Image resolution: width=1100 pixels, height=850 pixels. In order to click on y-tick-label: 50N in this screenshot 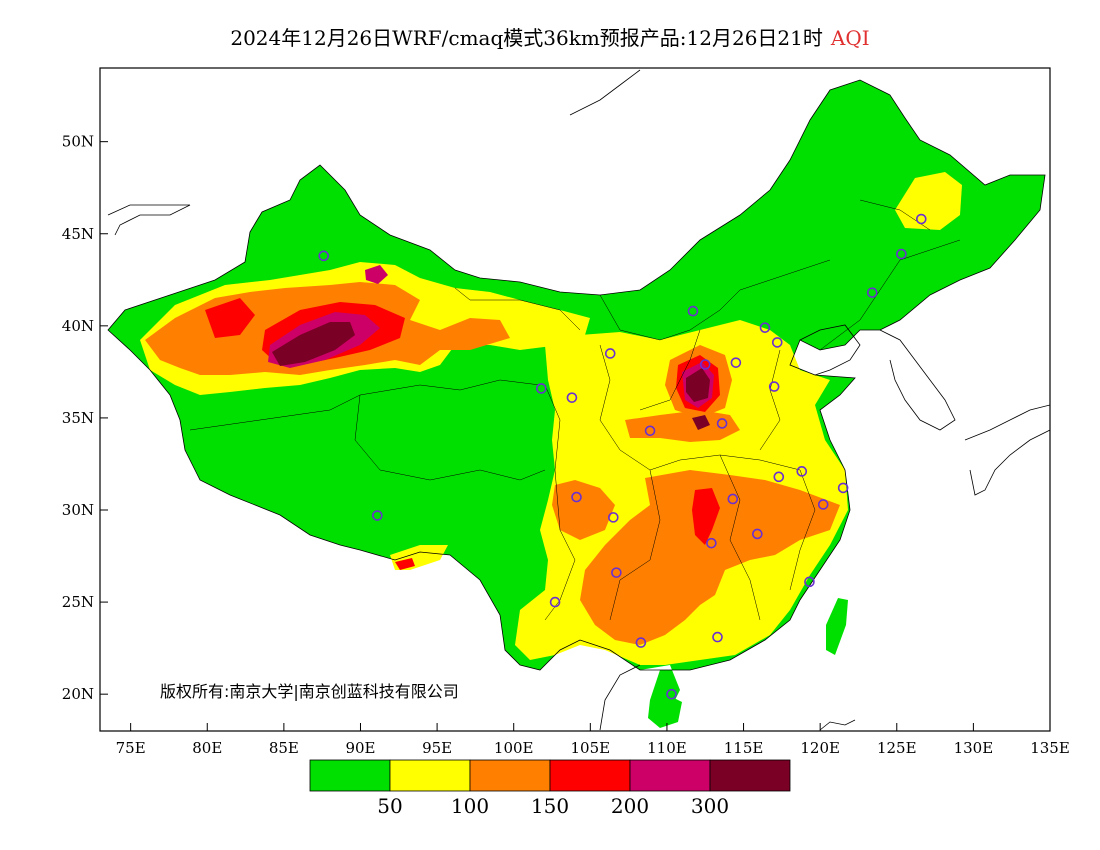, I will do `click(78, 142)`.